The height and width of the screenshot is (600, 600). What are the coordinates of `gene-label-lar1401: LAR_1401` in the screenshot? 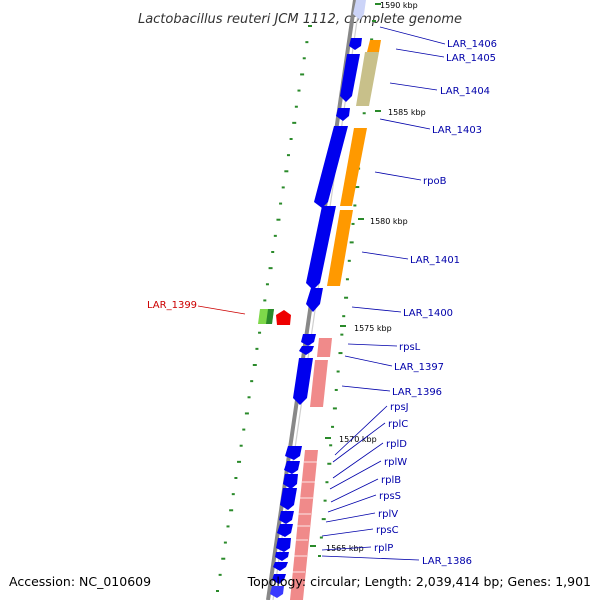 It's located at (435, 260).